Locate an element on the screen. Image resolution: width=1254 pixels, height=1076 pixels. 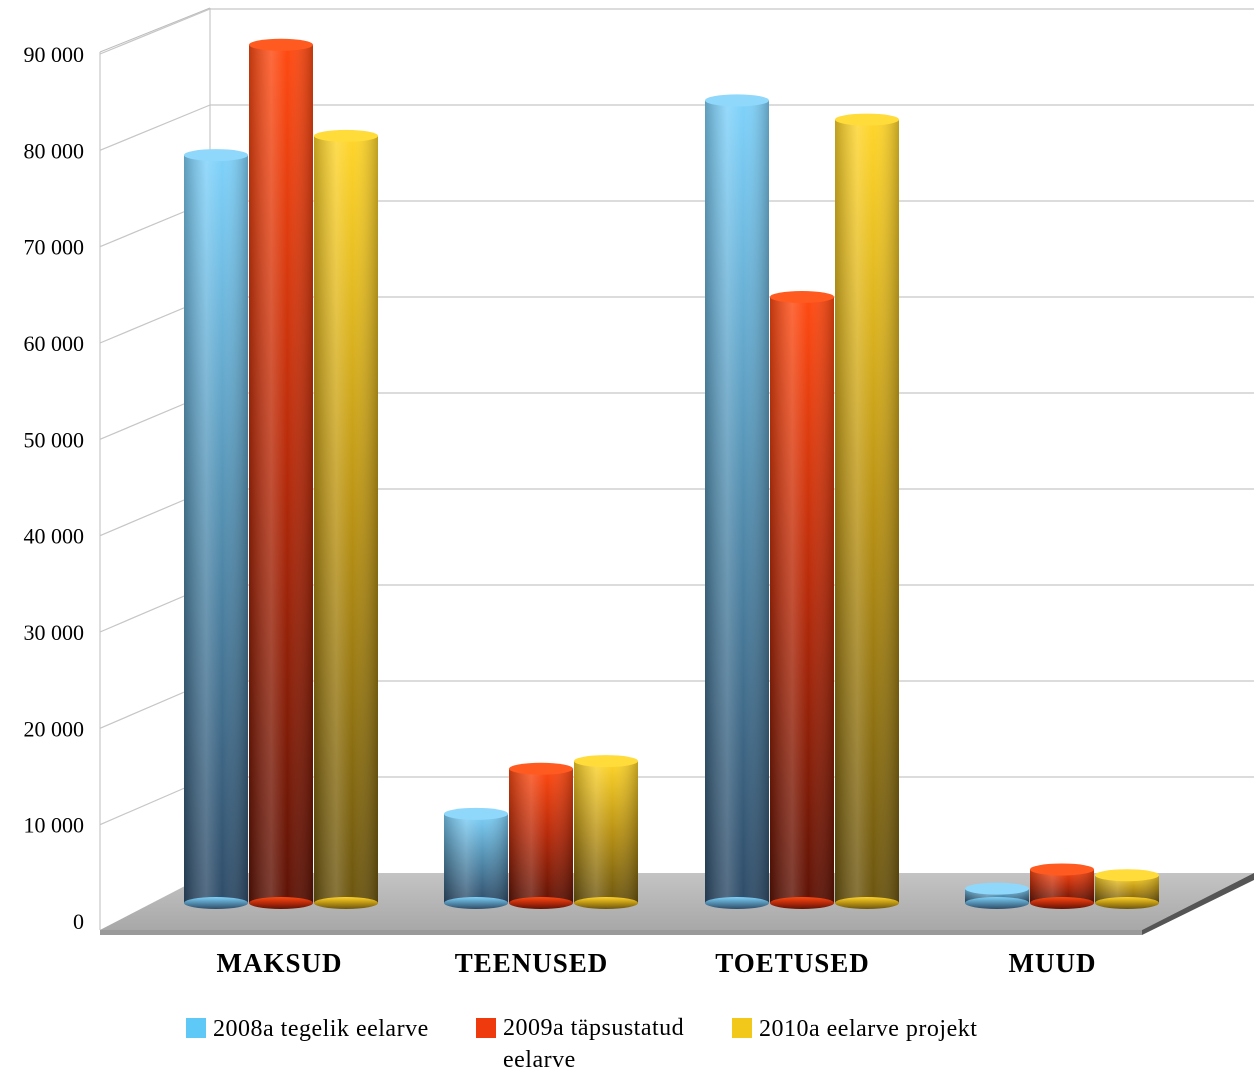
legend-item-2010: 2010a eelarve projekt is located at coordinates (854, 1029).